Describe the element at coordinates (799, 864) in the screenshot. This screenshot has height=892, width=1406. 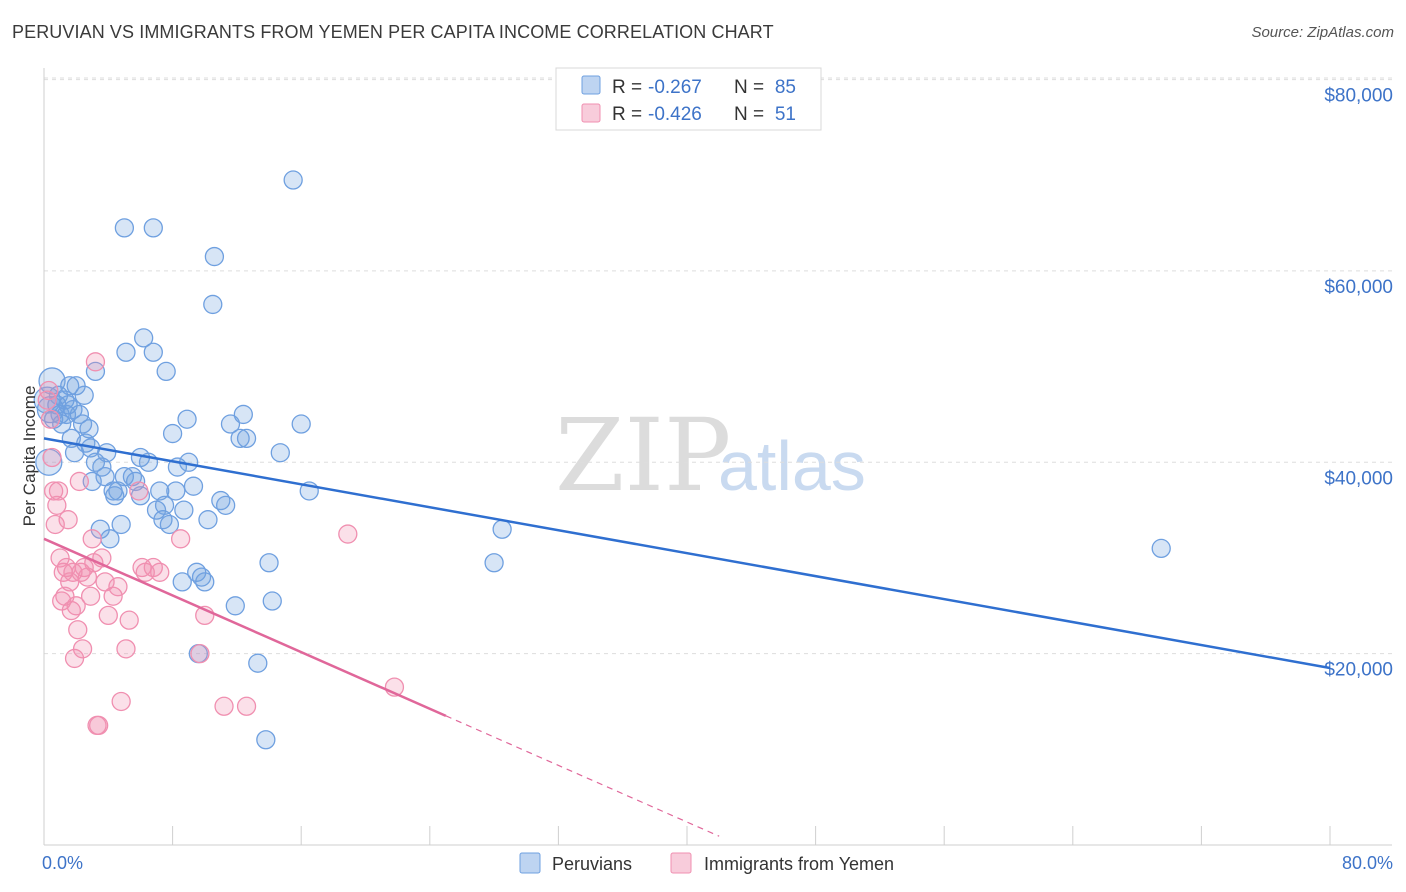
I see `bottom-legend-label-yemen: Immigrants from Yemen` at that location.